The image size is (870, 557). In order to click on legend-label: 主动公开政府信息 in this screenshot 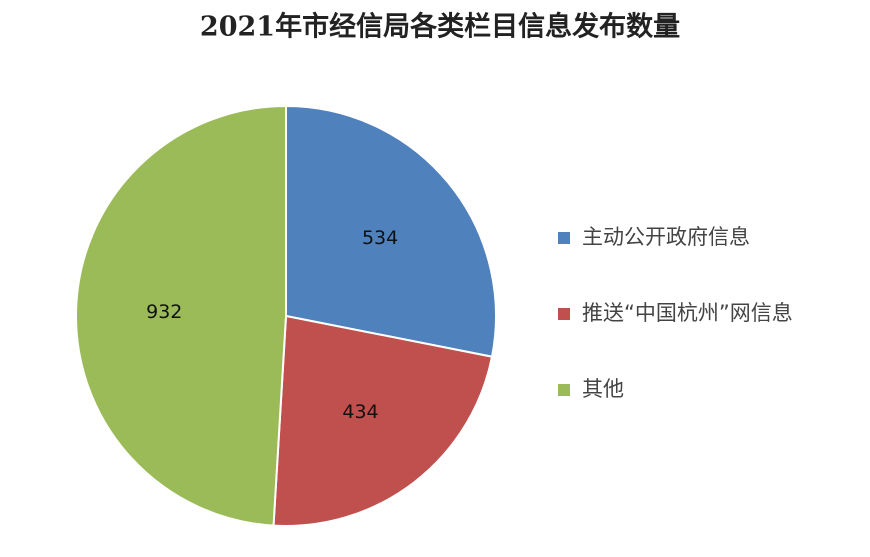, I will do `click(666, 237)`.